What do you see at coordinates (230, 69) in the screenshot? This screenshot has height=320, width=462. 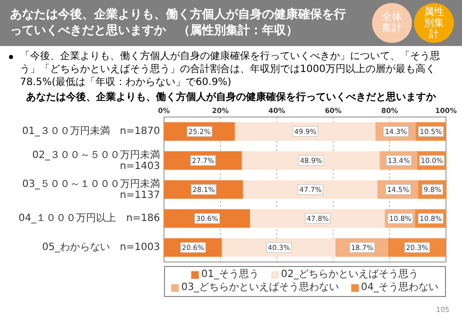 I see `bullet: 「今後、企業よりも、働く方個人が自身の健康確保を行っていくべきか」について、「そう思う」「どちらかといえばそう思う」の合計割合は、年収別では1000万円以上の層が最も高く78.5%(最低は「年収：わからない」で60.9%)` at bounding box center [230, 69].